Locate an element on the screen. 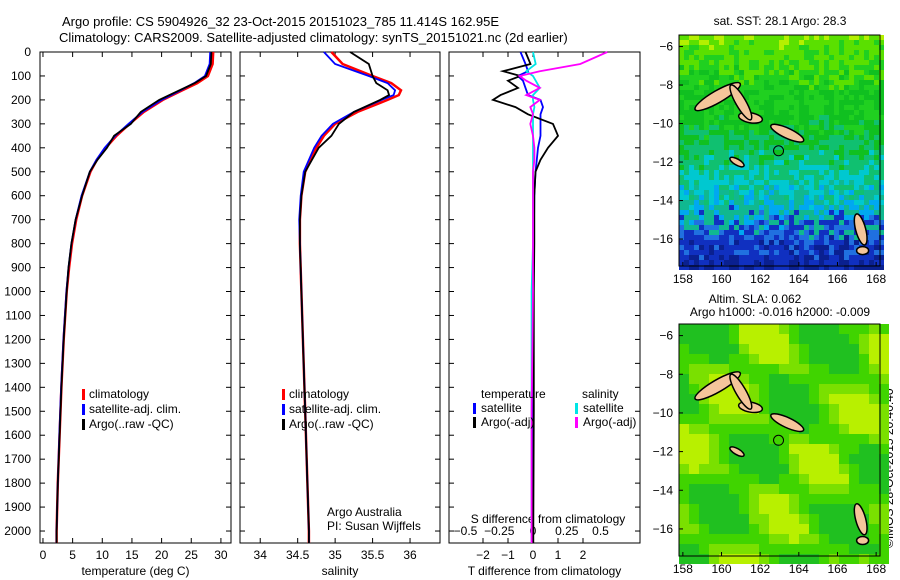 Image resolution: width=900 pixels, height=580 pixels. differences-series-s-argo-adj- is located at coordinates (562, 297).